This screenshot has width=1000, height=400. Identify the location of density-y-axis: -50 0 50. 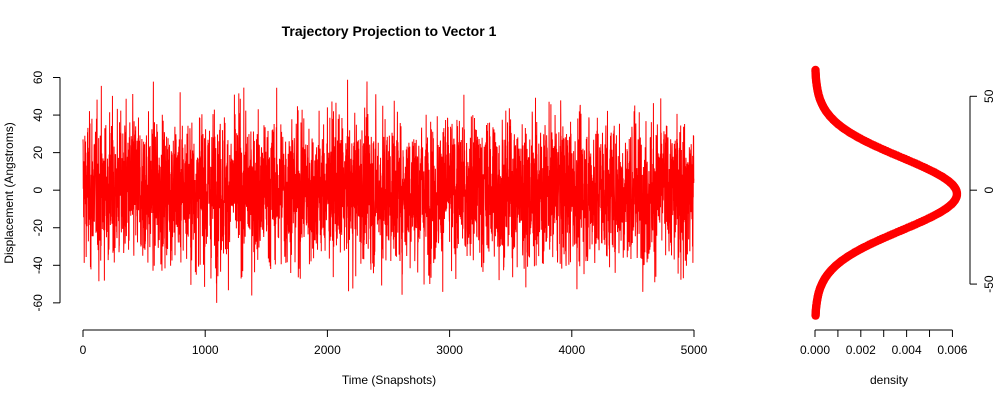
(982, 191).